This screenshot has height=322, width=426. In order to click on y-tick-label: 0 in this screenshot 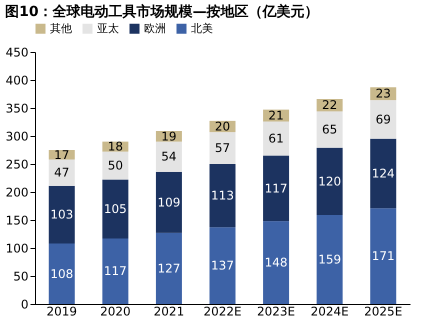, I will do `click(24, 305)`.